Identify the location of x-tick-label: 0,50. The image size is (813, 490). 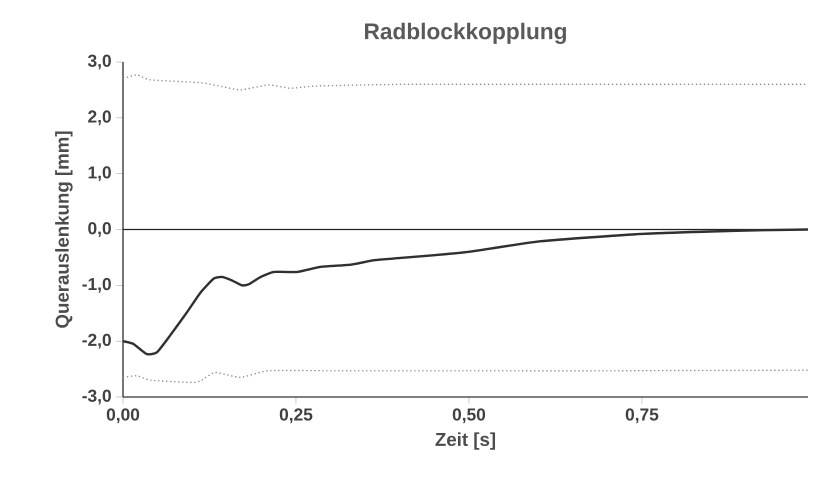
(469, 416).